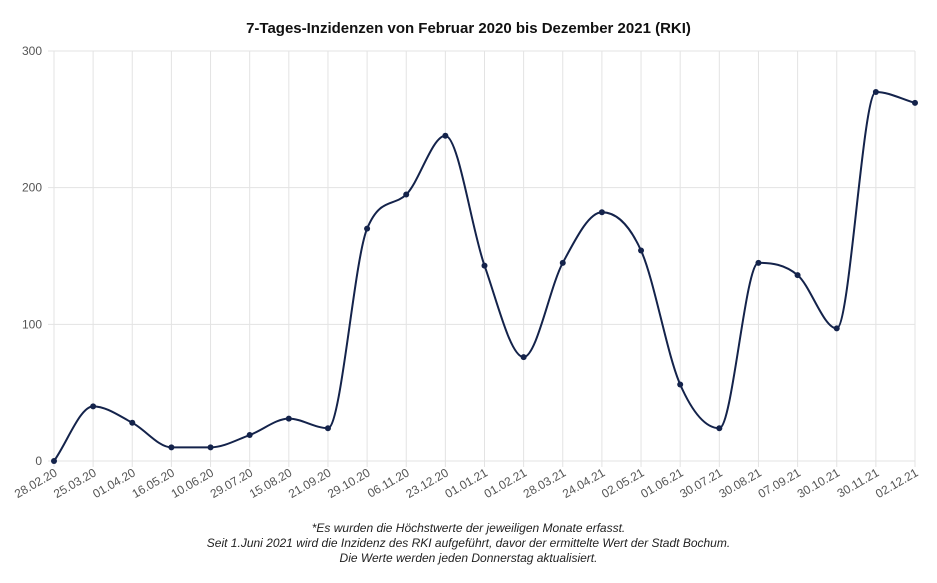 The image size is (937, 583). Describe the element at coordinates (701, 483) in the screenshot. I see `x-tick-label: 30.07.21` at that location.